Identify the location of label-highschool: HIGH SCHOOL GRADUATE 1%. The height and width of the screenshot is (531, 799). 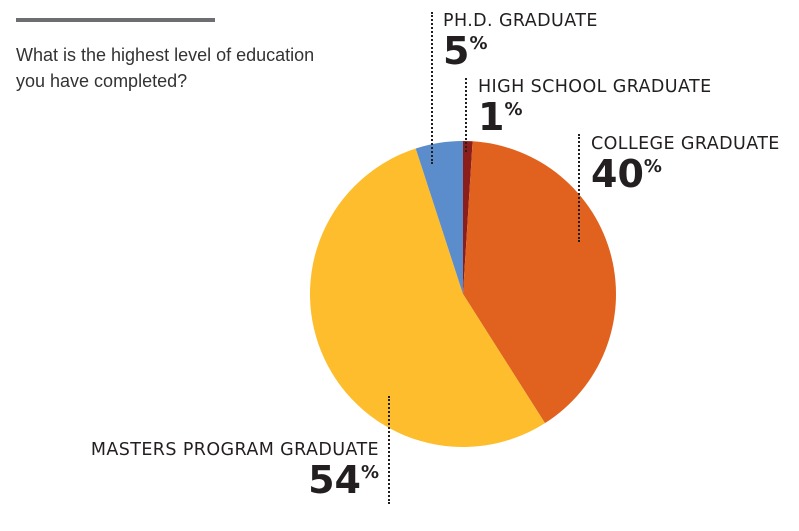
(595, 106).